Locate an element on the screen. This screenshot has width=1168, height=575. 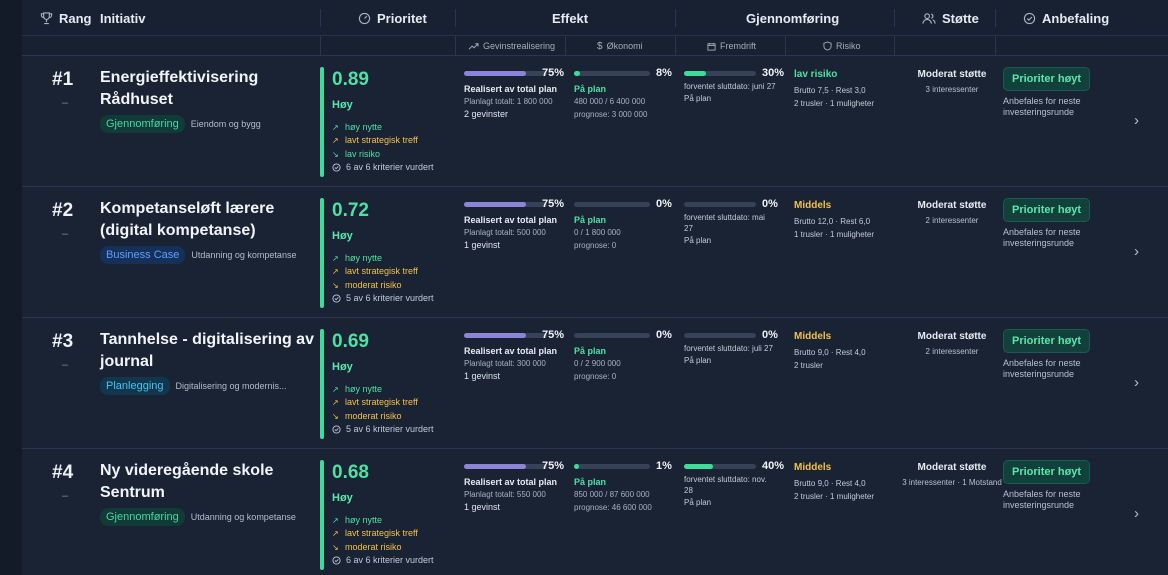
okonomi-used: 850 000 / 87 600 000 is located at coordinates (612, 494).